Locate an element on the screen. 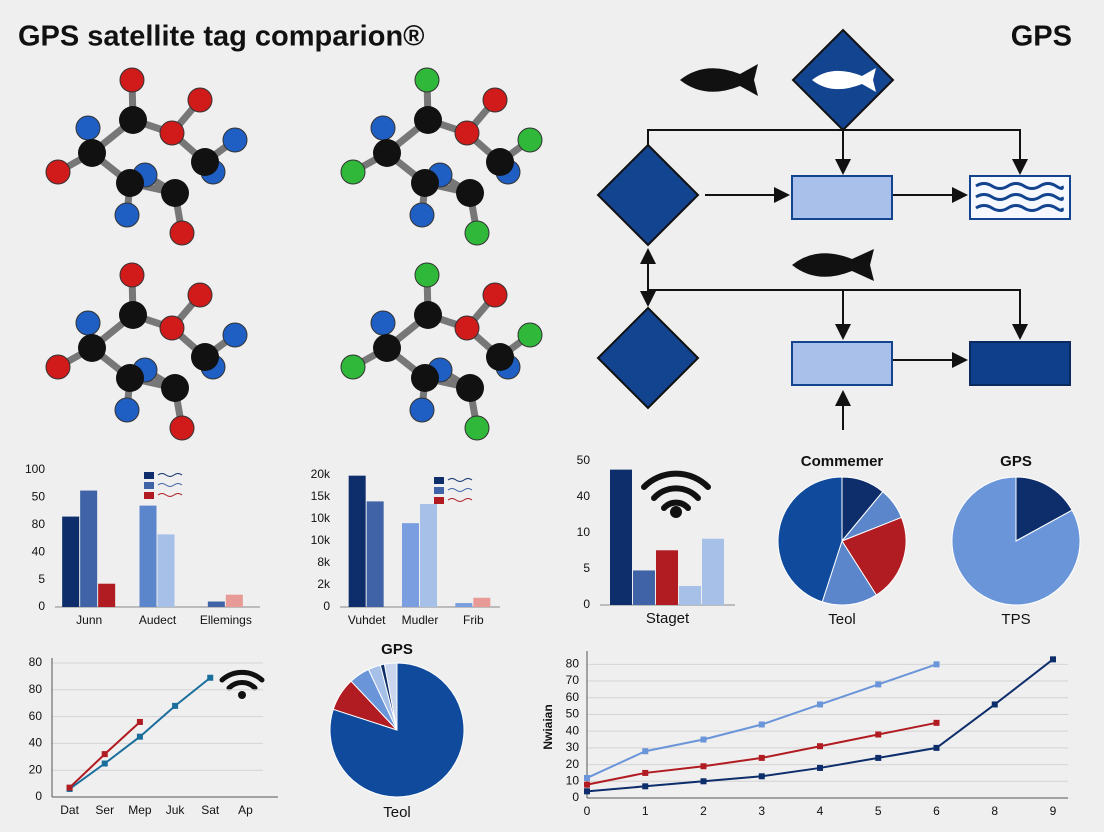 Image resolution: width=1104 pixels, height=832 pixels. x-tick-label: Ser is located at coordinates (104, 810).